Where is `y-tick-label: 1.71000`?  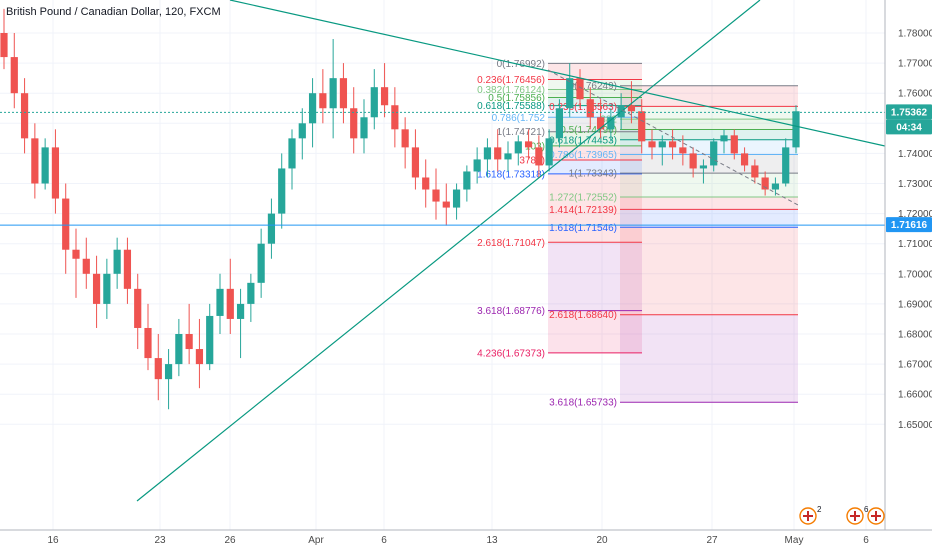 y-tick-label: 1.71000 is located at coordinates (915, 244).